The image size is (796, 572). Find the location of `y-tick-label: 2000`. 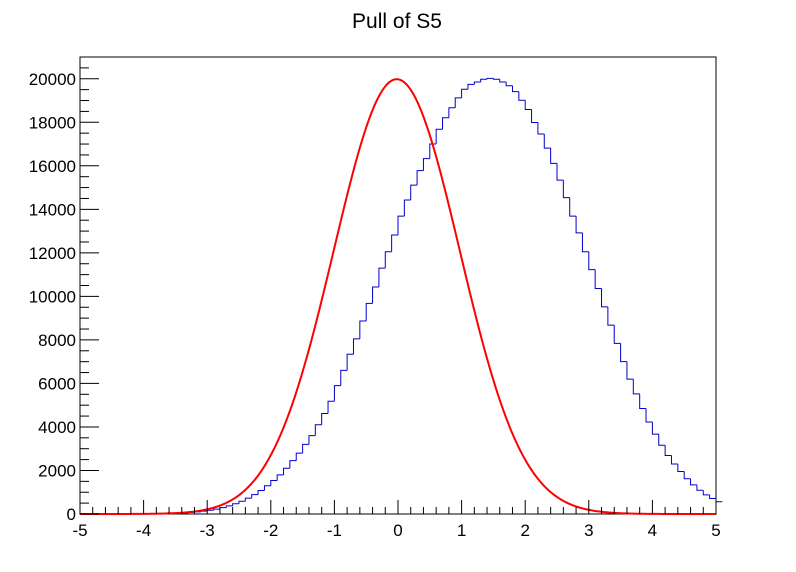

y-tick-label: 2000 is located at coordinates (57, 470).